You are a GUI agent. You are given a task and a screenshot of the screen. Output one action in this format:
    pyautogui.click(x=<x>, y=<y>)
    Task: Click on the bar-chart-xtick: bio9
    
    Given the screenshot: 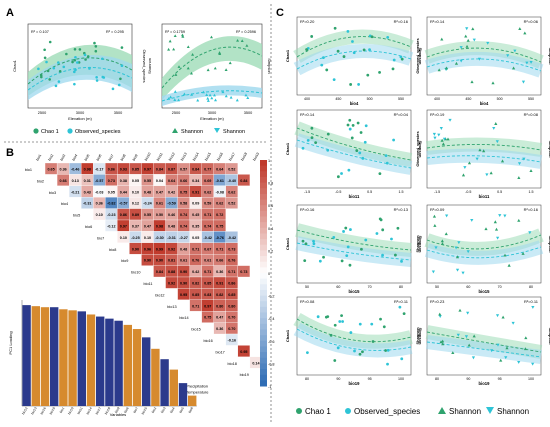 What is the action you would take?
    pyautogui.click(x=117, y=409)
    